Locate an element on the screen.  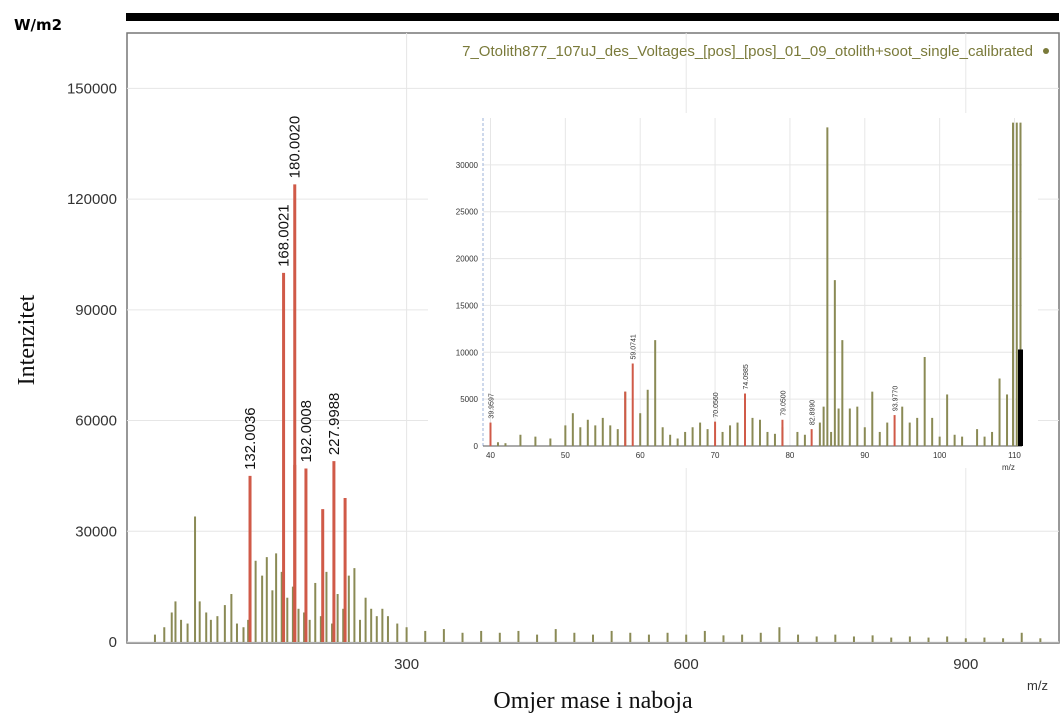
peak-label: 74.0985 is located at coordinates (746, 376).